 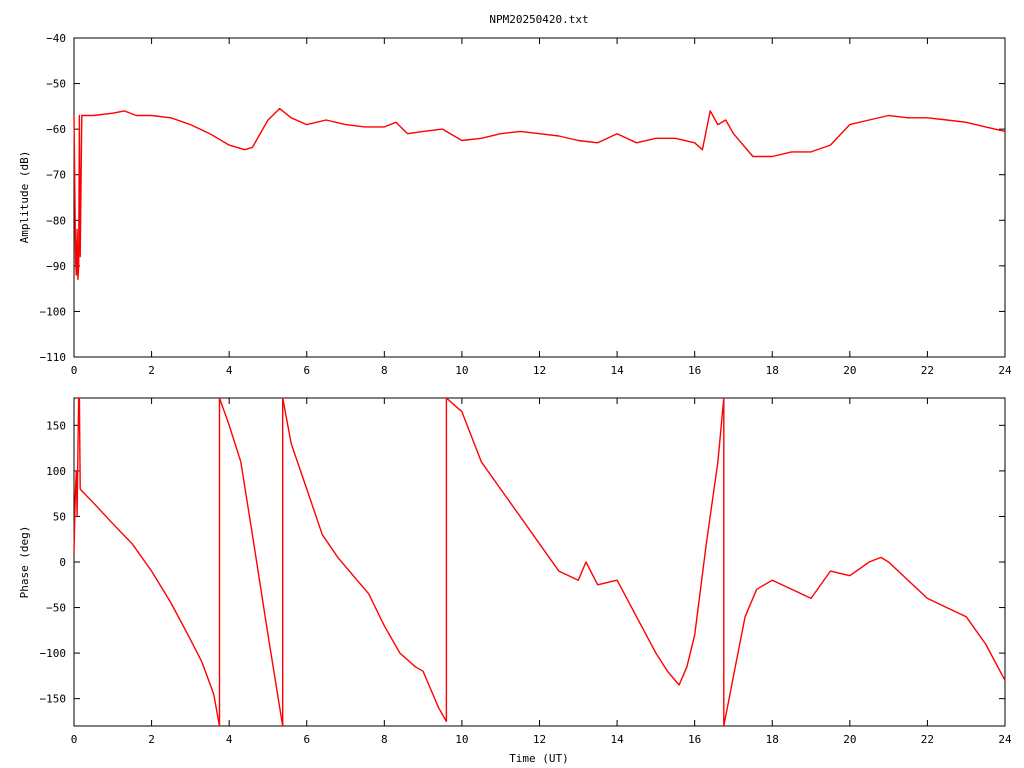 What do you see at coordinates (24, 562) in the screenshot?
I see `phase-y-axis-title: Phase (deg)` at bounding box center [24, 562].